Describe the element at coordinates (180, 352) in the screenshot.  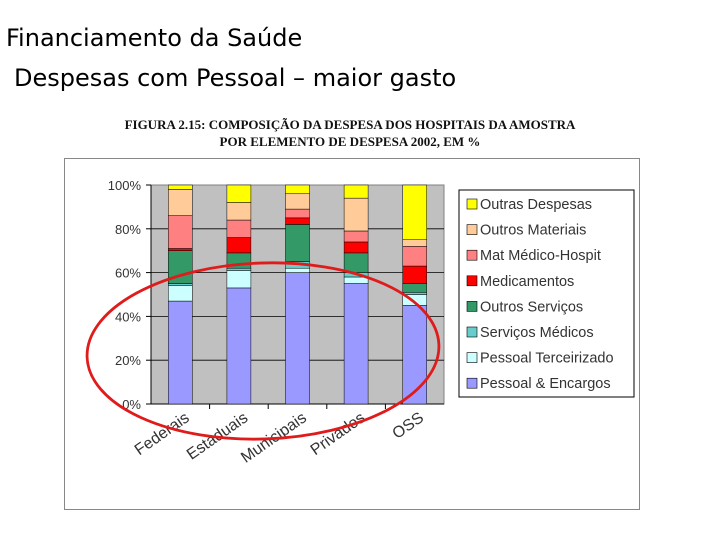
I see `bar-segment-pessoal-encargos-federais` at that location.